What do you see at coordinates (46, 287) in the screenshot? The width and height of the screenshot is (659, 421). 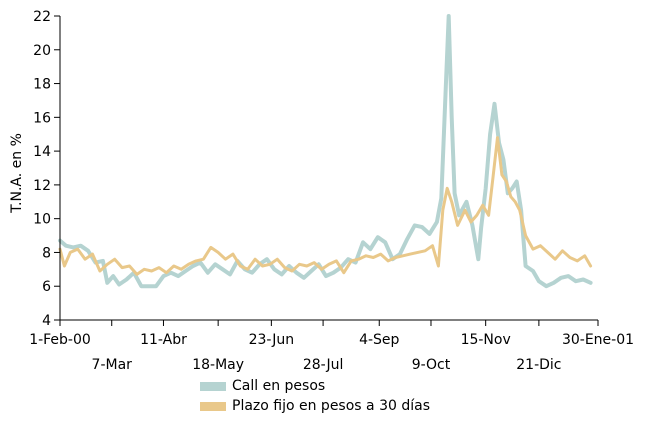 I see `y-tick-label: 6` at bounding box center [46, 287].